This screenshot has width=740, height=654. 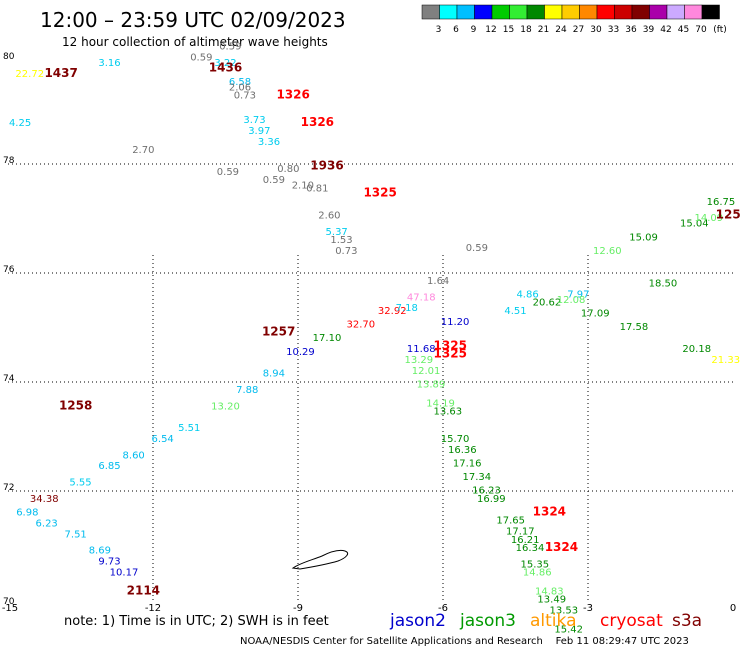 I want to click on pass-time-label: 125, so click(x=728, y=215).